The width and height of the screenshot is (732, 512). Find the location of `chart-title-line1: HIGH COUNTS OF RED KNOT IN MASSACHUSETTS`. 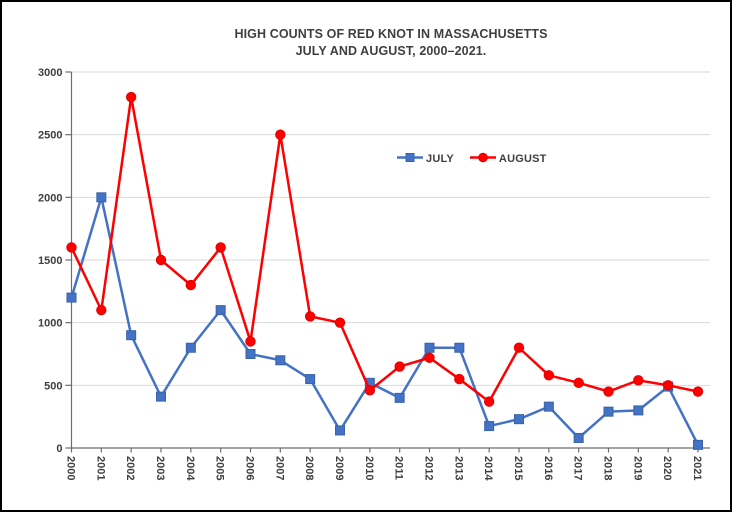

chart-title-line1: HIGH COUNTS OF RED KNOT IN MASSACHUSETTS is located at coordinates (391, 34).